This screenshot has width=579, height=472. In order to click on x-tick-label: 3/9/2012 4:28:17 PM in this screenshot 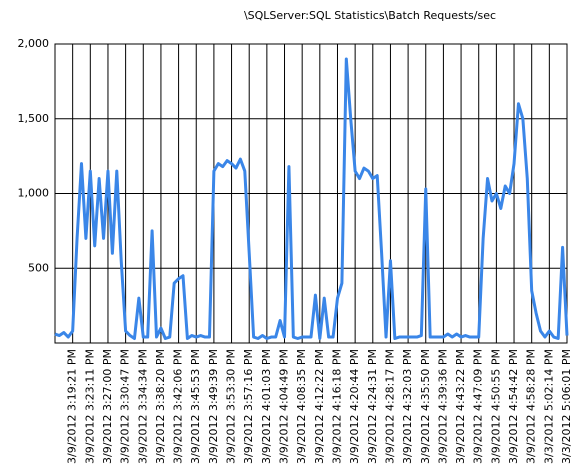, I will do `click(389, 406)`.